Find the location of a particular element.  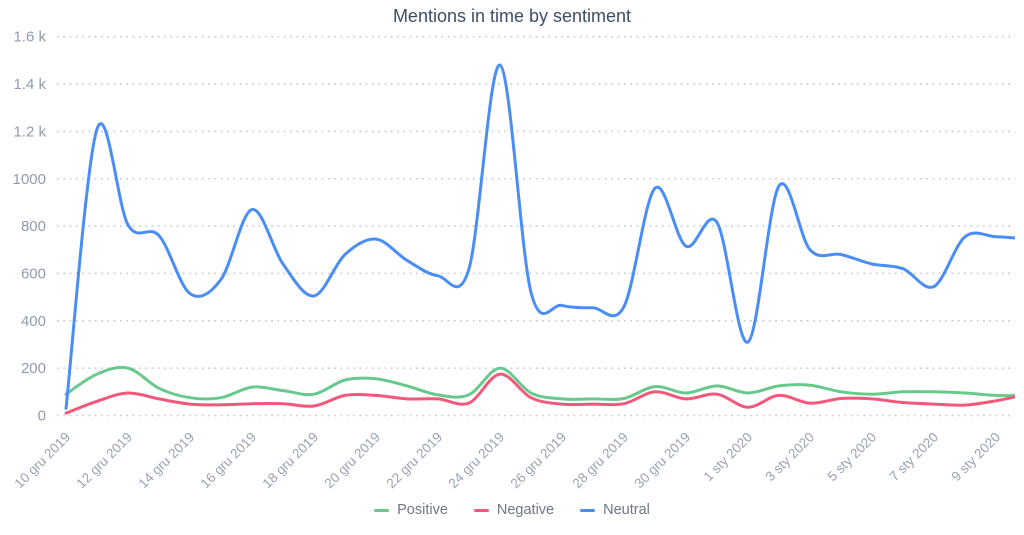

x-tick-label: 1 sty 2020 is located at coordinates (727, 457).